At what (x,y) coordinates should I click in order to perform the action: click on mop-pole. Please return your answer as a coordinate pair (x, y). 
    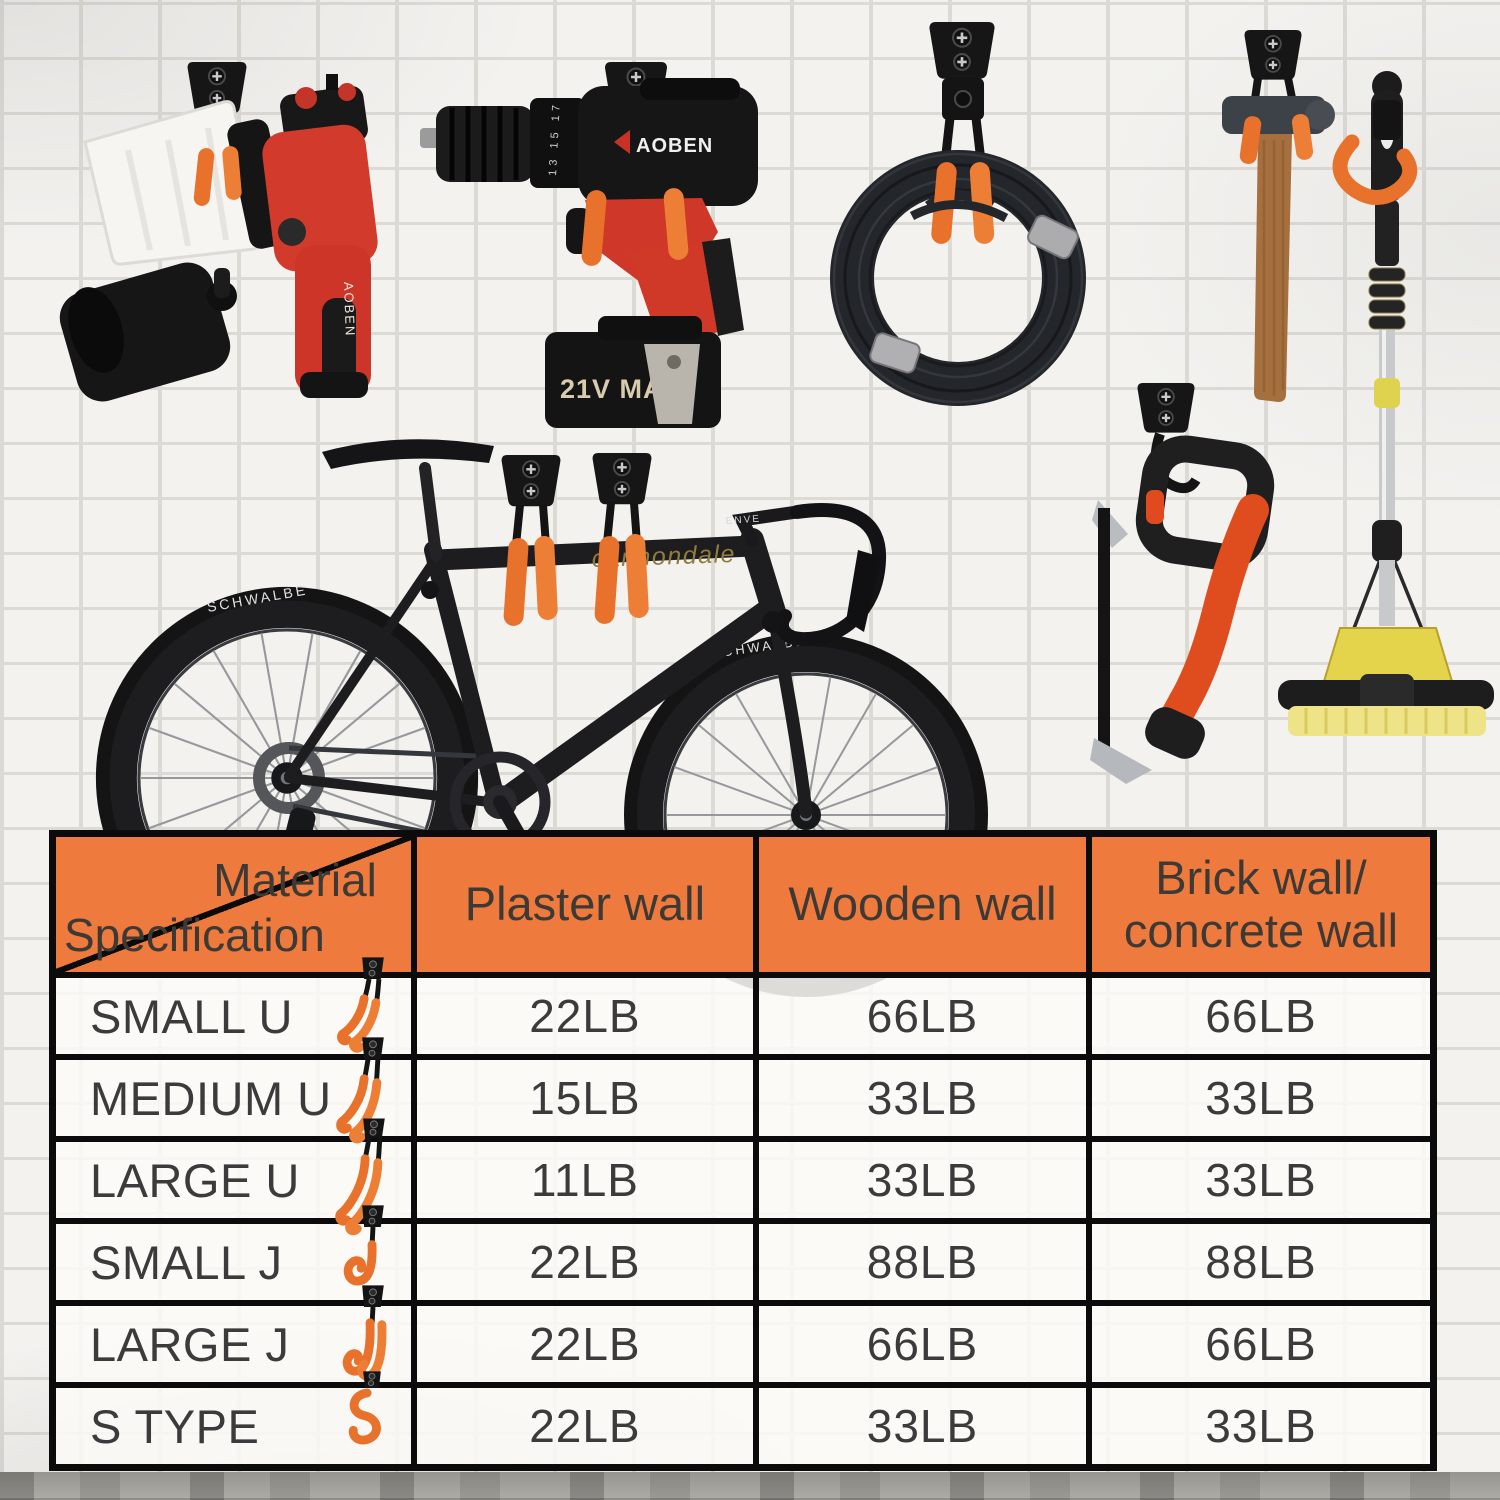
    Looking at the image, I should click on (1387, 425).